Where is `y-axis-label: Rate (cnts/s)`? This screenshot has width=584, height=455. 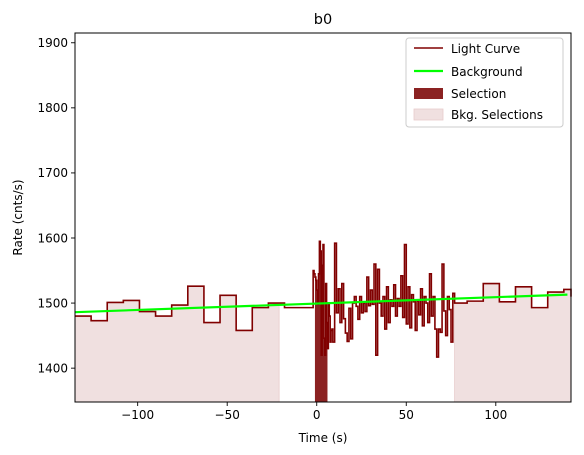 y-axis-label: Rate (cnts/s) is located at coordinates (18, 217).